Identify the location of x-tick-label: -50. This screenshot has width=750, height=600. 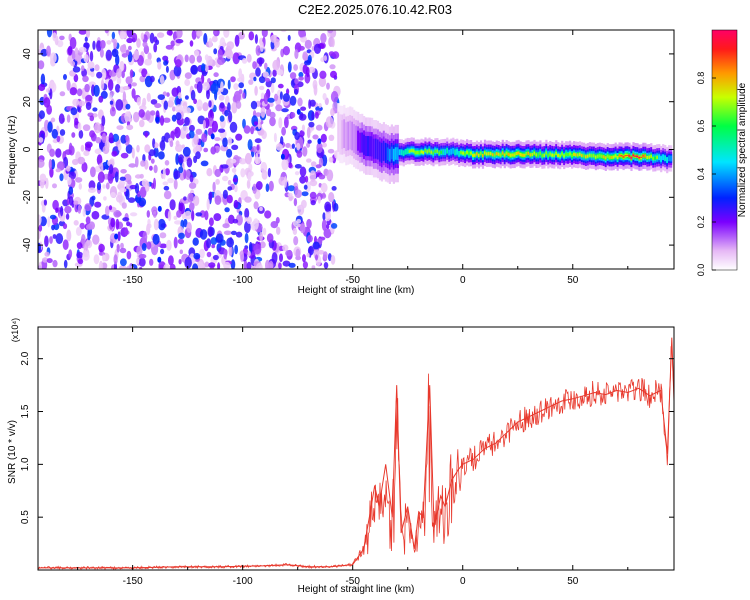
(352, 581).